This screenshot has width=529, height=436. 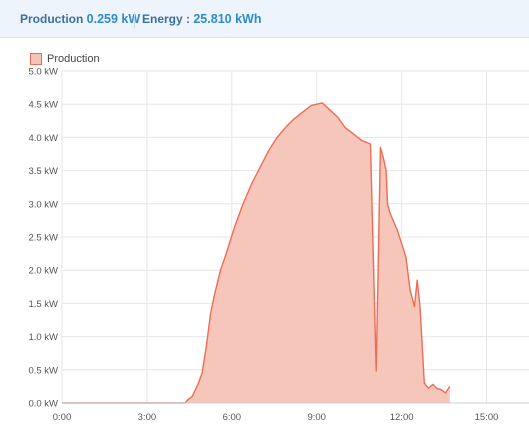 I want to click on energy-value: 25.810 kWh, so click(x=227, y=19).